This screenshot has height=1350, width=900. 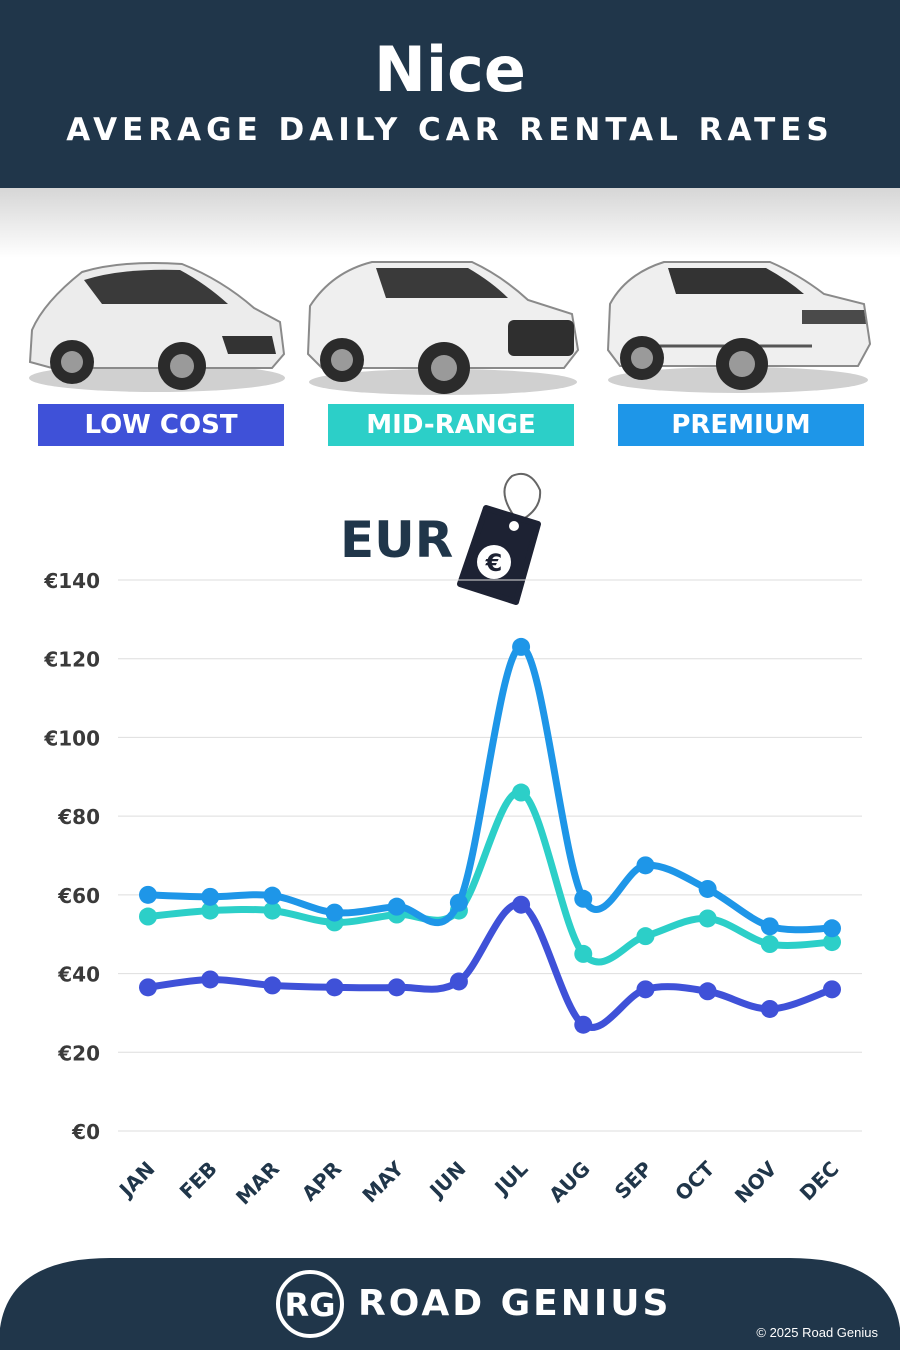 What do you see at coordinates (71, 660) in the screenshot?
I see `y-tick-label: €120` at bounding box center [71, 660].